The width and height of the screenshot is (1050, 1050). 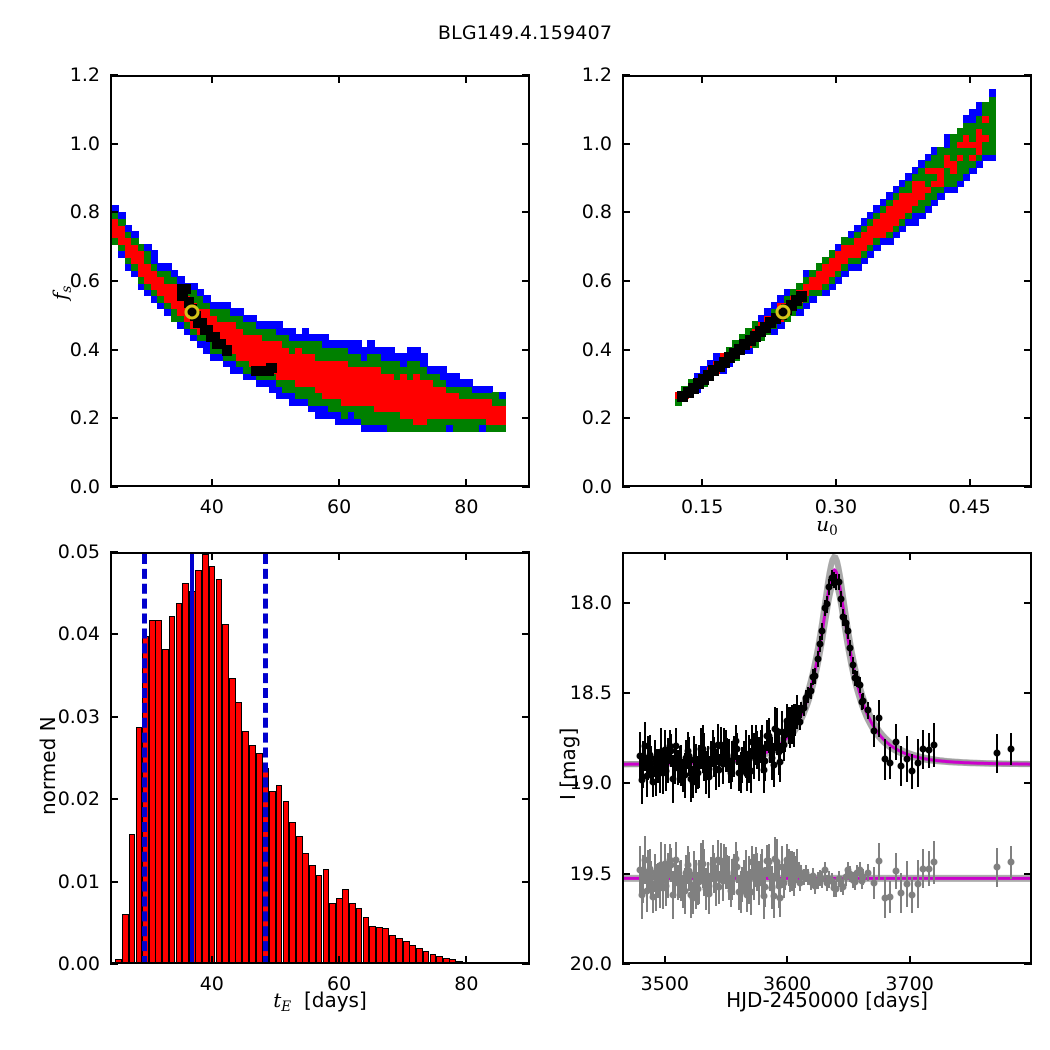 I want to click on te-hist-yticklabel: 0.01, so click(x=78, y=881).